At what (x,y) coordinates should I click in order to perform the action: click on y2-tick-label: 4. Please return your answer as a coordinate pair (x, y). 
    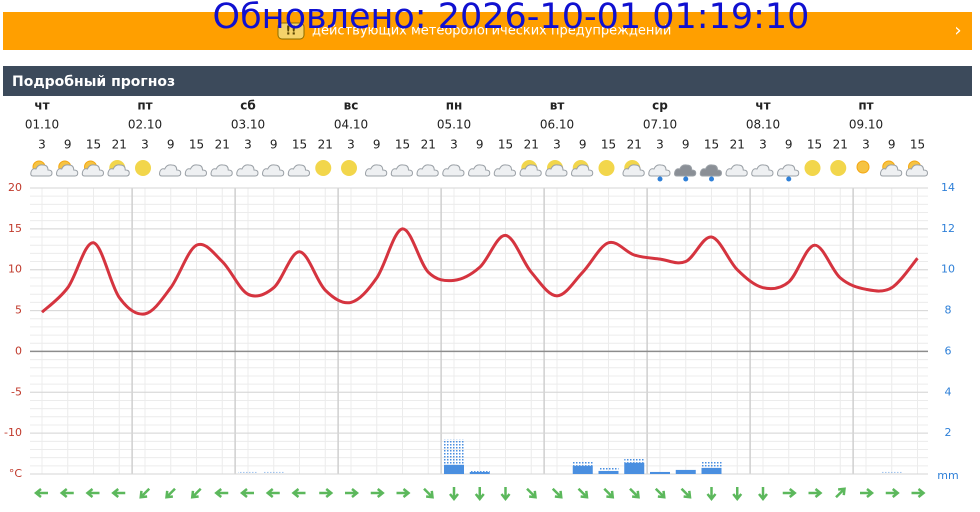
    Looking at the image, I should click on (948, 391).